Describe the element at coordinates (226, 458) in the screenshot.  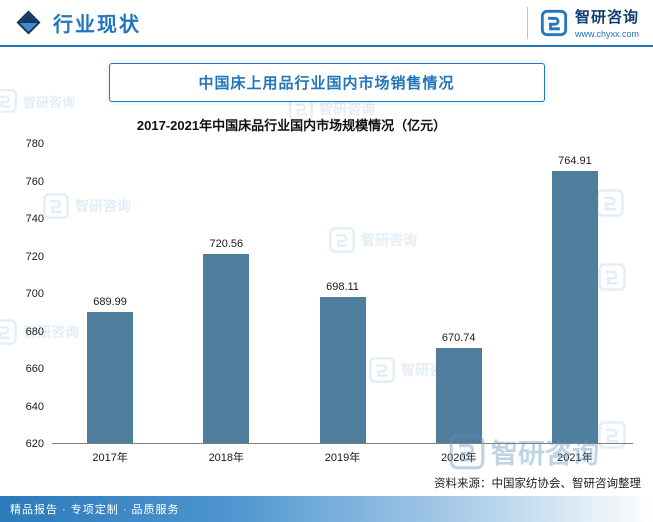
I see `x-axis-tick-label: 2018年` at that location.